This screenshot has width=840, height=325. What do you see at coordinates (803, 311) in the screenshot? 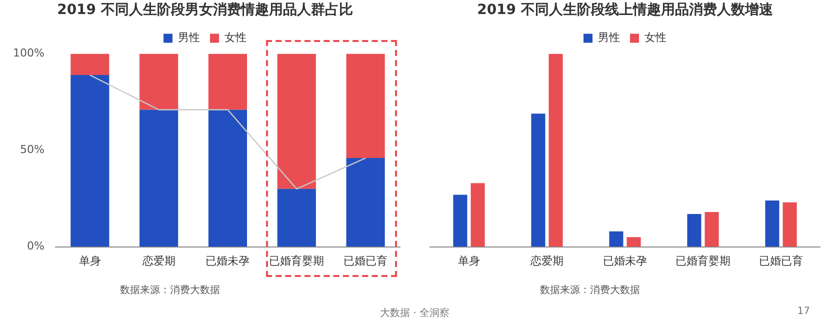
I see `text: 17` at bounding box center [803, 311].